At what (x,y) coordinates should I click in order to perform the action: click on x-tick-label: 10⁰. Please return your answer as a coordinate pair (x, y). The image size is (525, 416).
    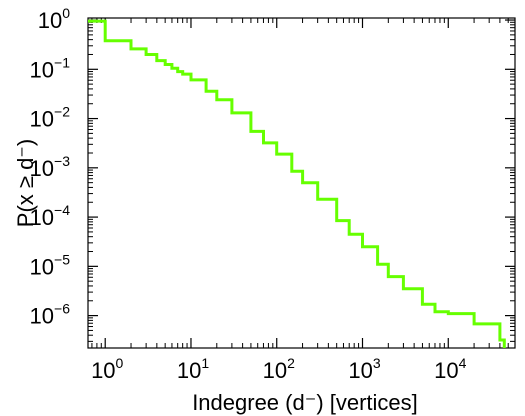
    Looking at the image, I should click on (107, 369).